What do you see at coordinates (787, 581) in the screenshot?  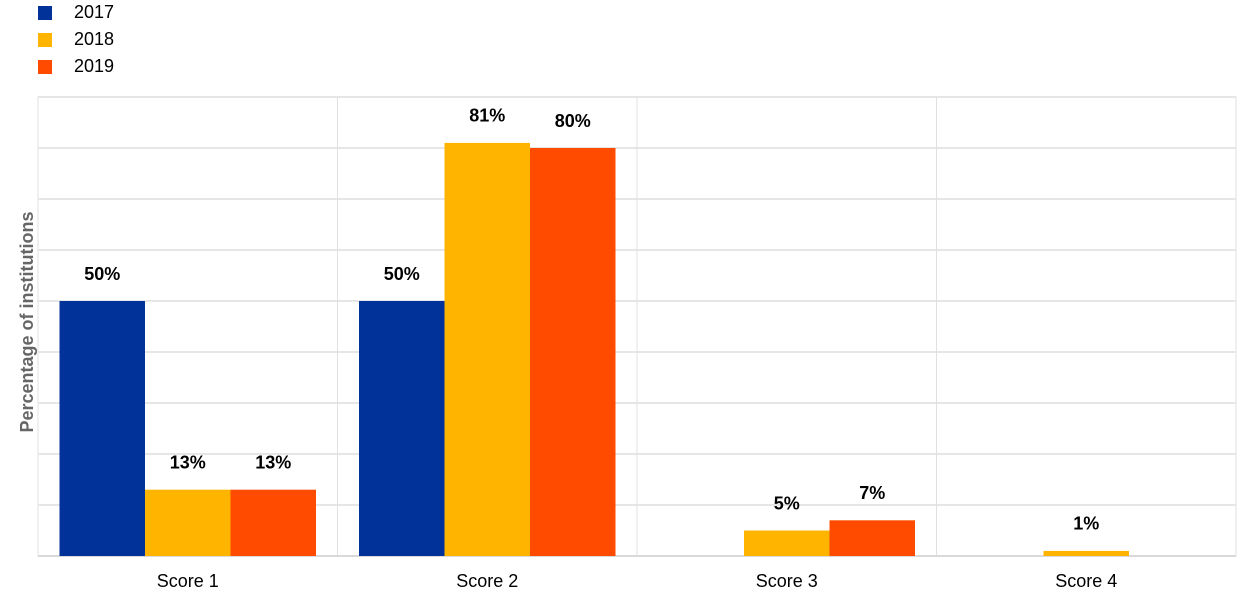 I see `x-tick-label: Score 3` at bounding box center [787, 581].